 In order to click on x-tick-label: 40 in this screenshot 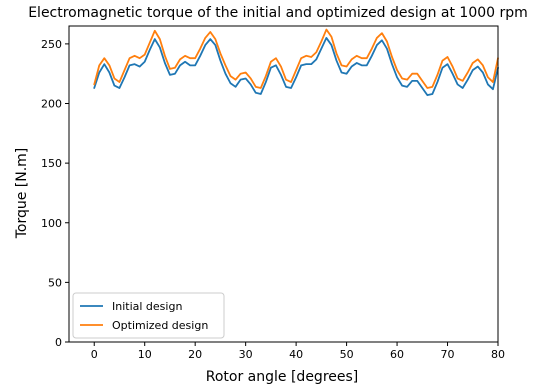, I will do `click(296, 354)`.